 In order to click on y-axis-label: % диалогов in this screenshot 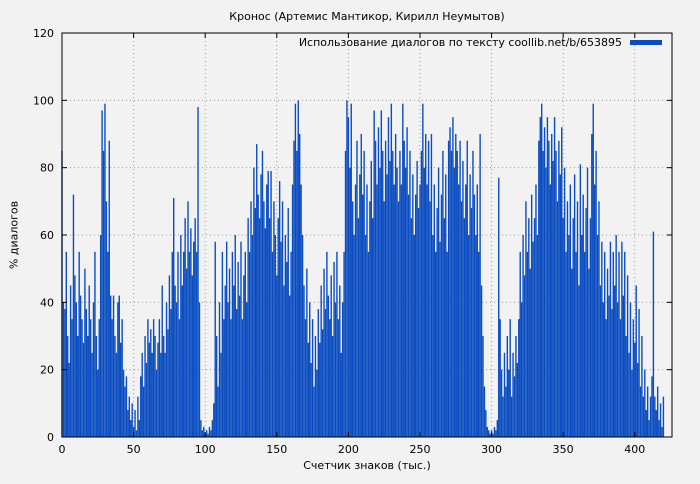, I will do `click(14, 235)`.